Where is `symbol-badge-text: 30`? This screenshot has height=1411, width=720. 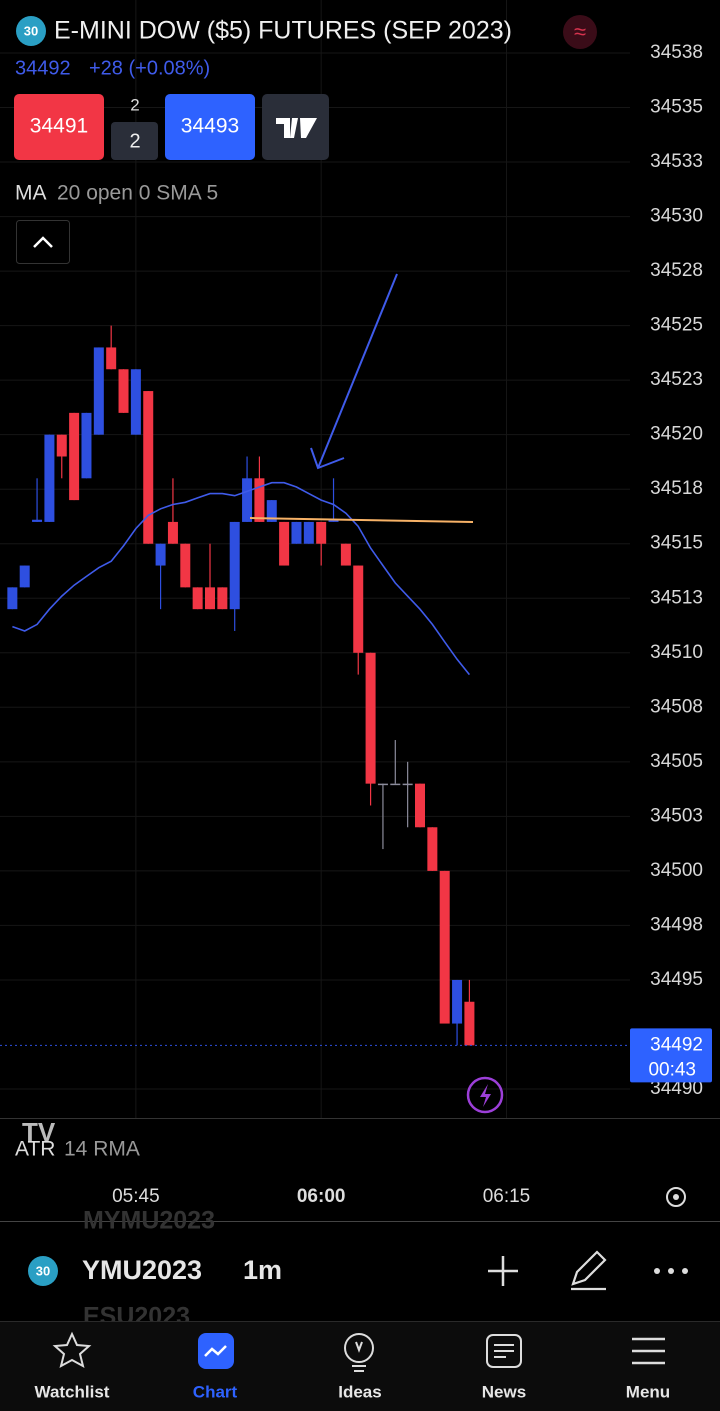
symbol-badge-text: 30 is located at coordinates (43, 1270).